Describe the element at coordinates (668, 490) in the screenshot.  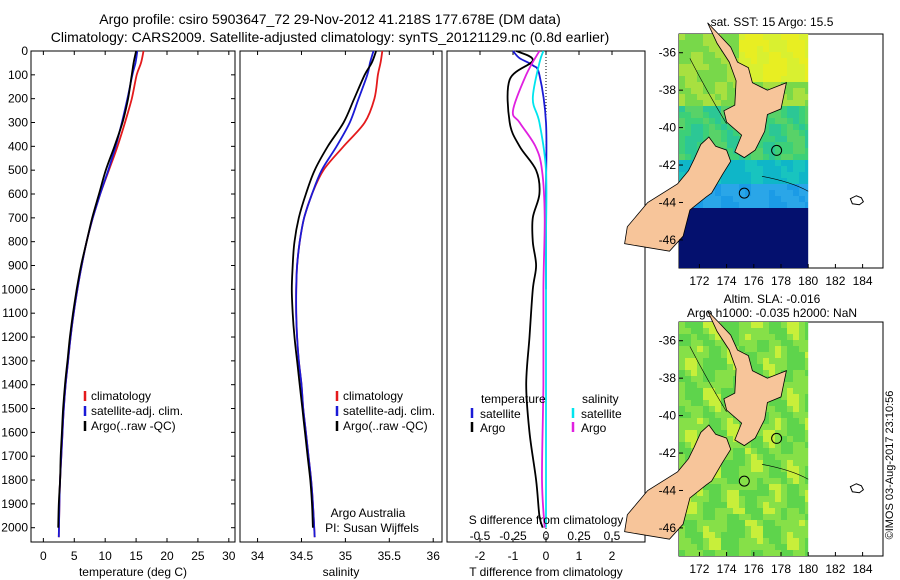
I see `sla-map-ytick-label: -44` at that location.